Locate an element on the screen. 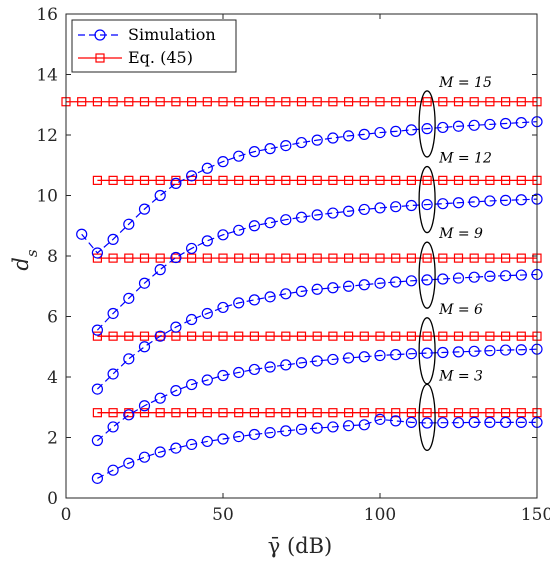 The width and height of the screenshot is (550, 563). y-tick-label: 10 is located at coordinates (47, 197).